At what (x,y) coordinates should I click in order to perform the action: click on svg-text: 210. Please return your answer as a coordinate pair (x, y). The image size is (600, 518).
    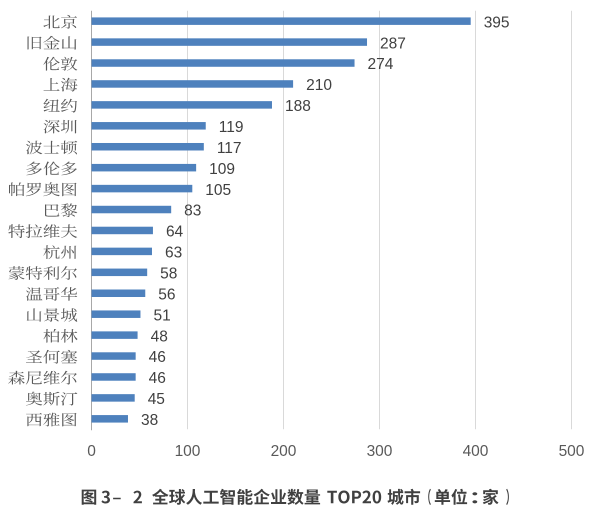
    Looking at the image, I should click on (319, 85).